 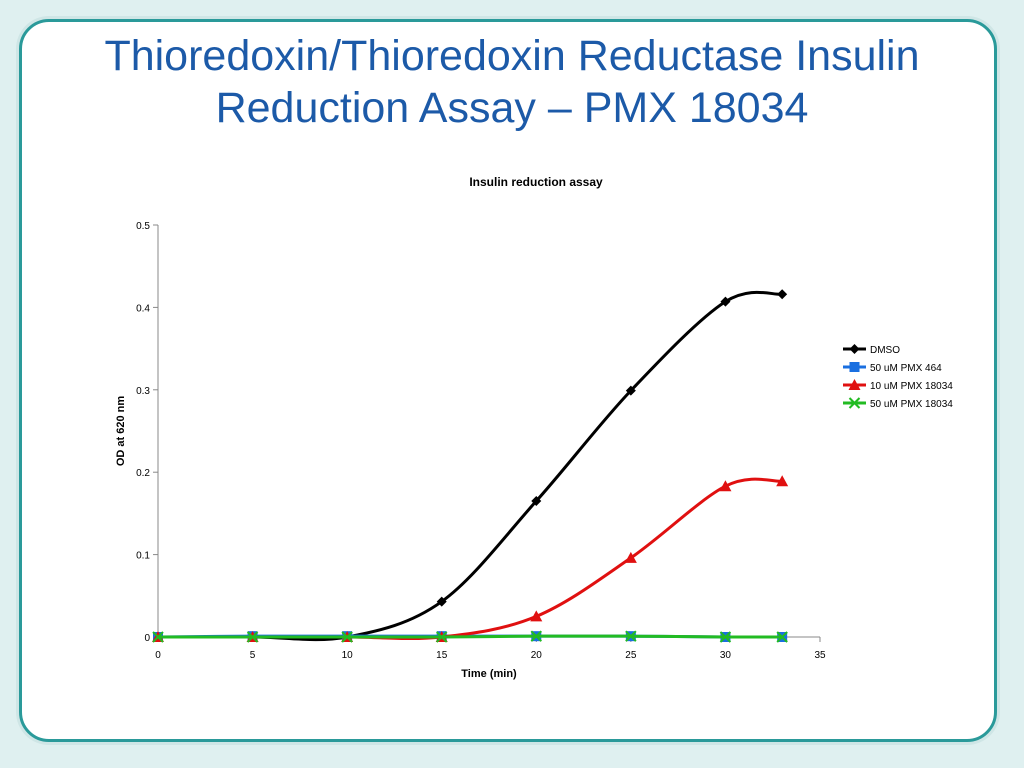 What do you see at coordinates (906, 368) in the screenshot?
I see `legend-label: 50 uM PMX 464` at bounding box center [906, 368].